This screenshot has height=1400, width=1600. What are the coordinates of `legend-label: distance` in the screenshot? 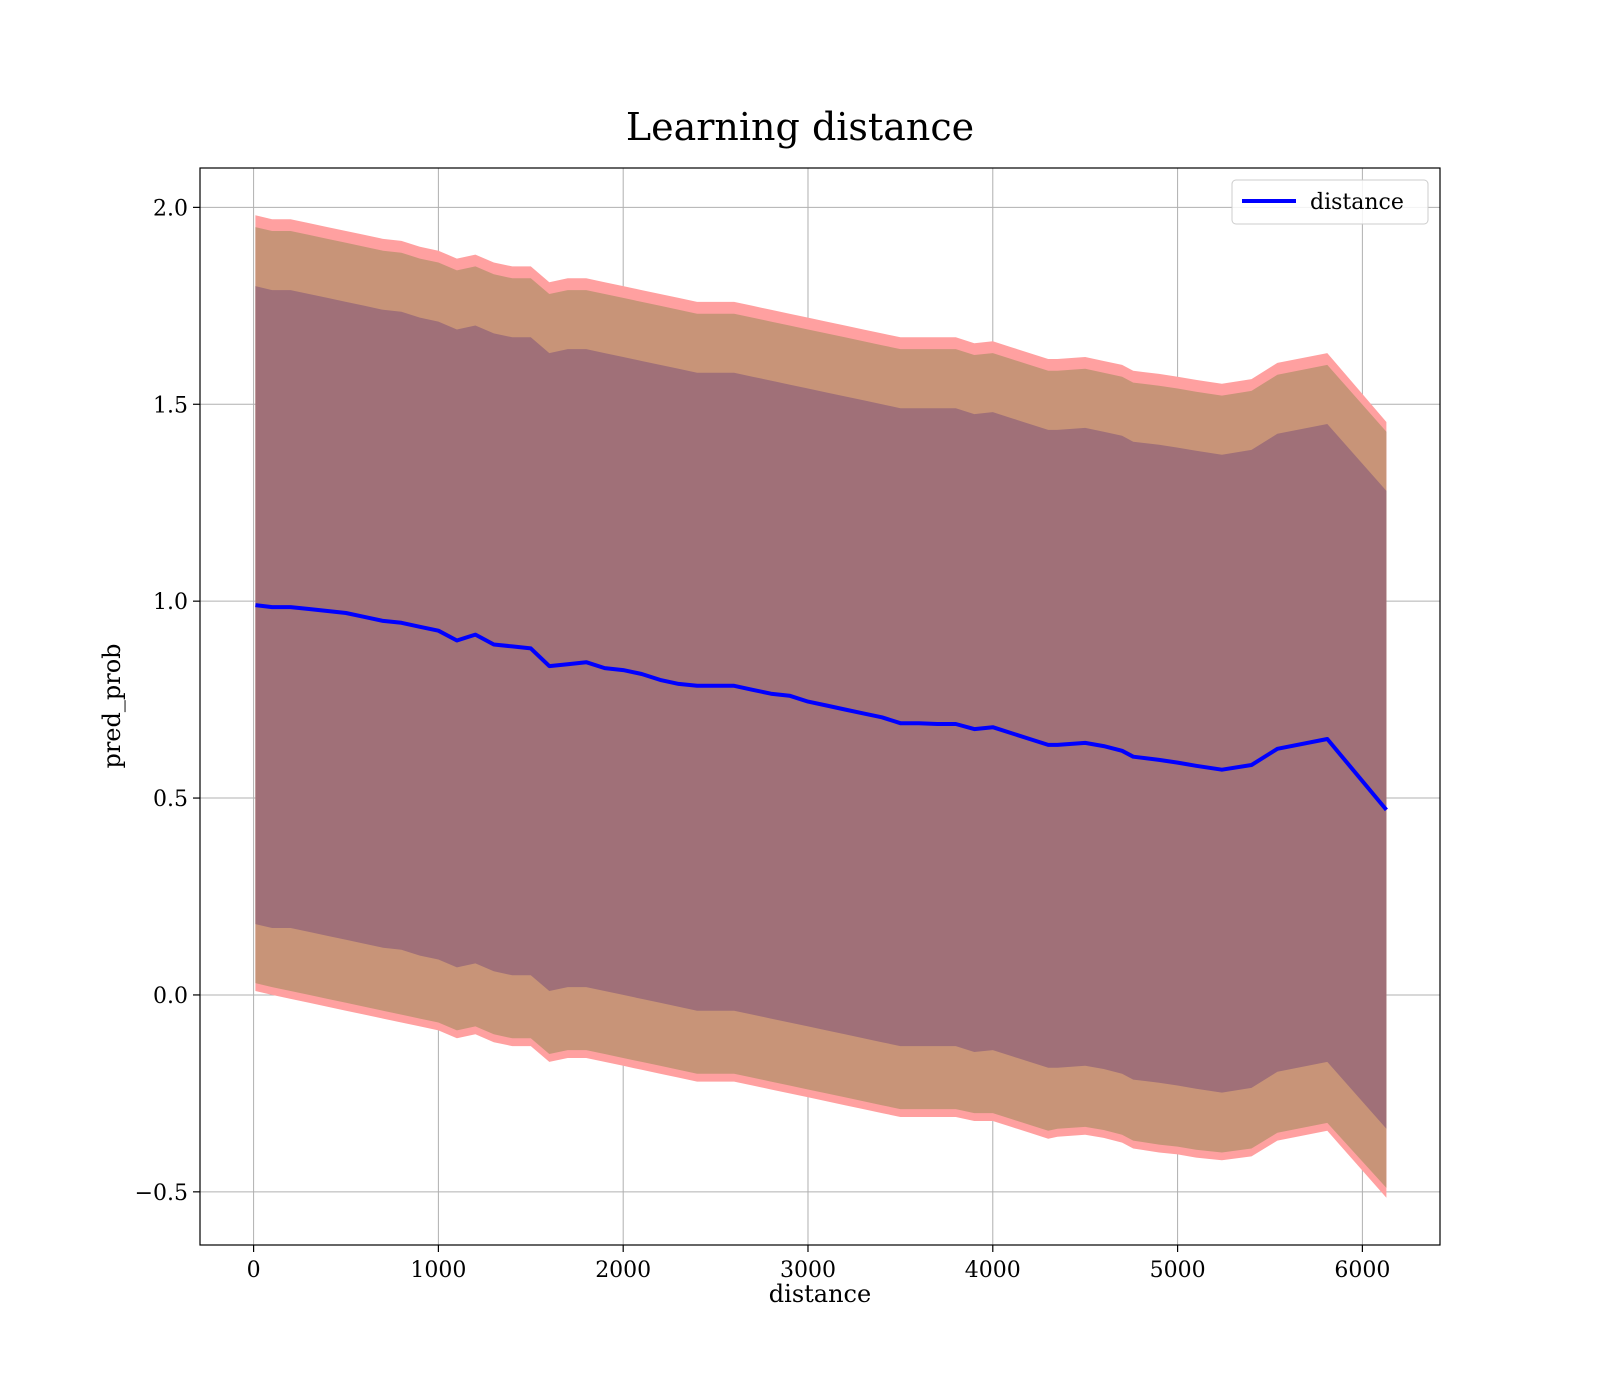 It's located at (1357, 202).